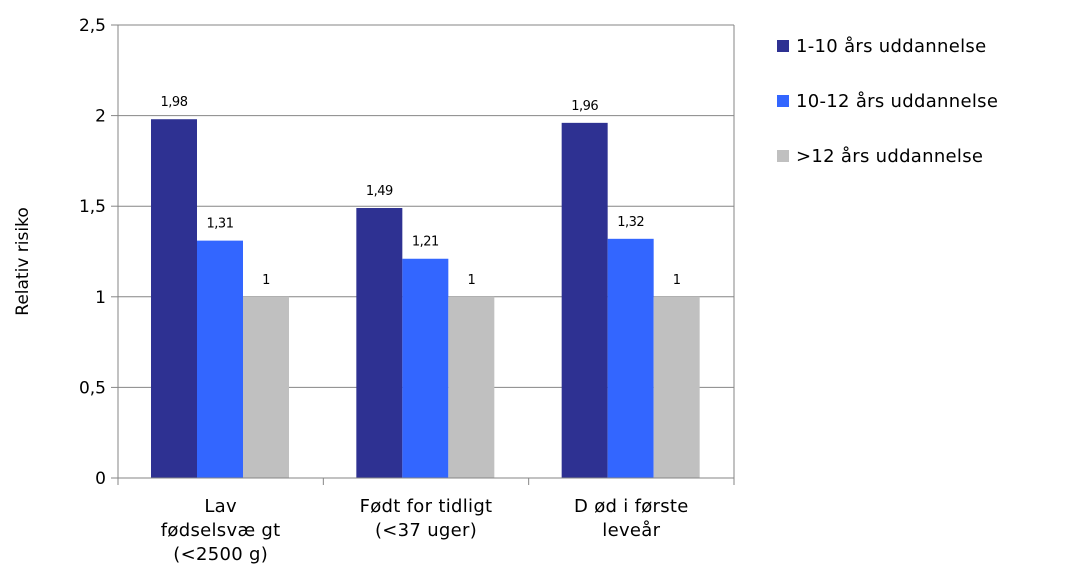  I want to click on x-category-label: D ød i første, so click(631, 506).